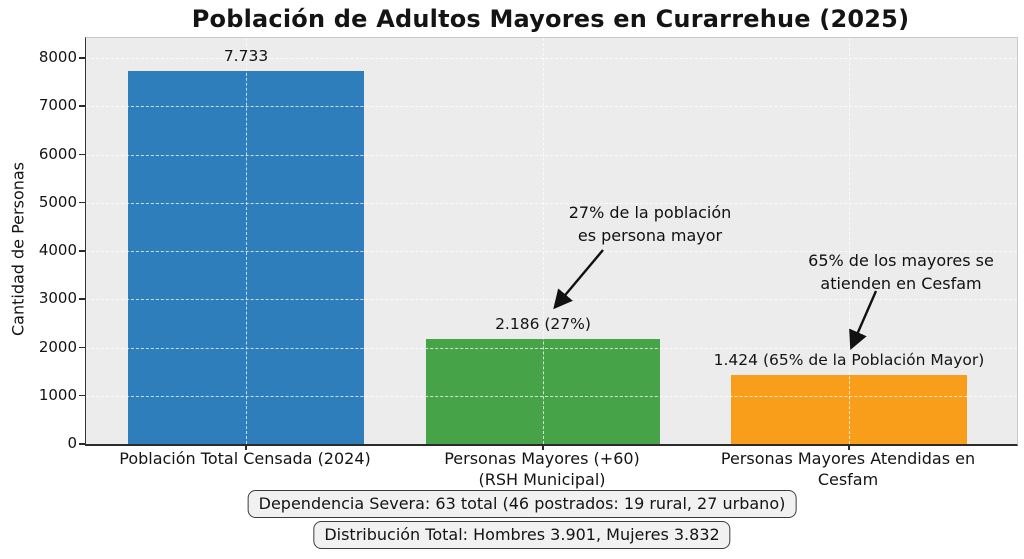 The image size is (1024, 559). Describe the element at coordinates (650, 235) in the screenshot. I see `annotation-line: es persona mayor` at that location.